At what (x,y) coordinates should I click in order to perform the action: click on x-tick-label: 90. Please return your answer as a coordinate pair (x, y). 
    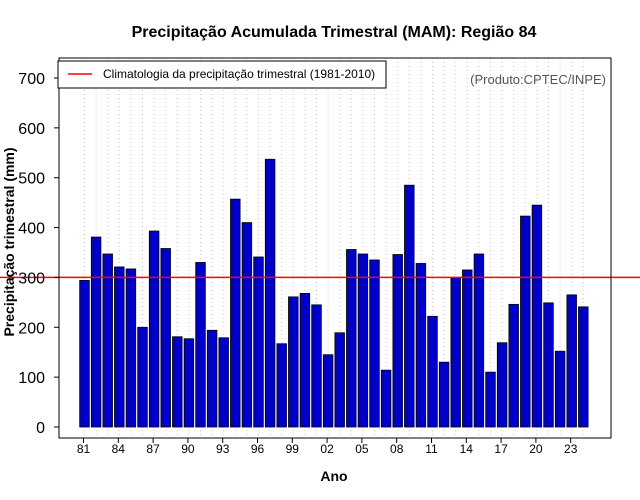
    Looking at the image, I should click on (188, 449).